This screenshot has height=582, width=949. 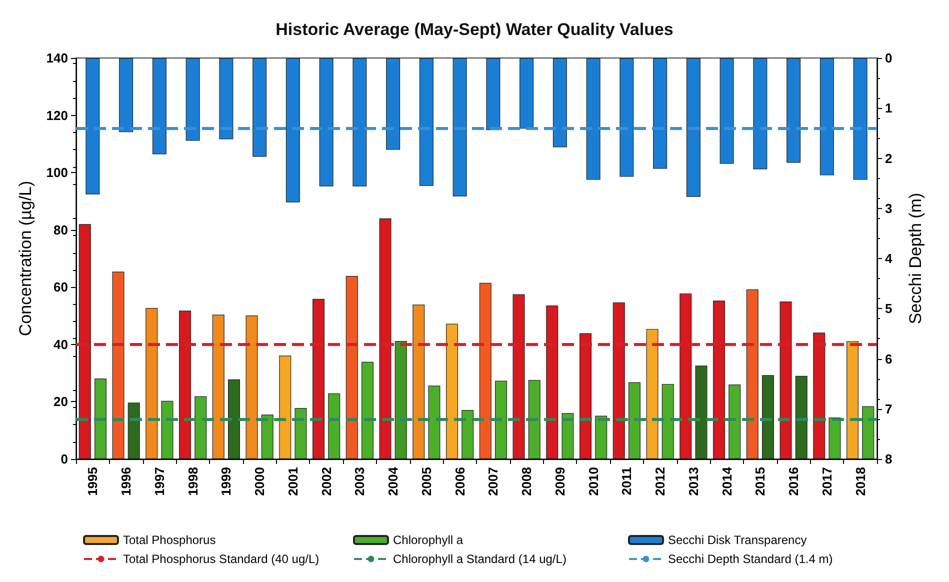 What do you see at coordinates (626, 481) in the screenshot?
I see `x-tick-label: 2011` at bounding box center [626, 481].